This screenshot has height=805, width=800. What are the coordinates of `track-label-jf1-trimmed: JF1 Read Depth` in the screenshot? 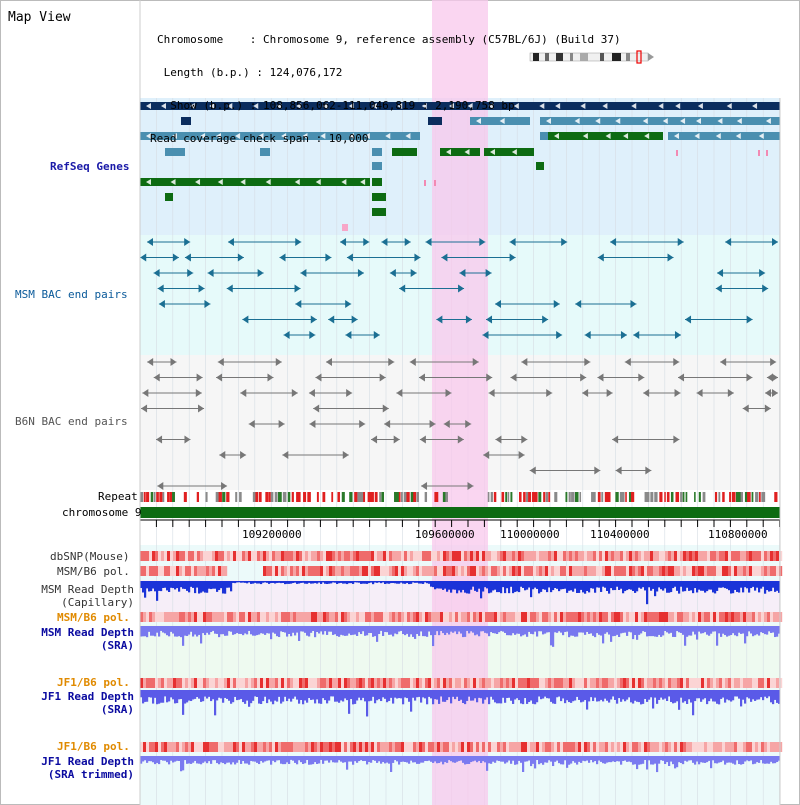 It's located at (87, 761).